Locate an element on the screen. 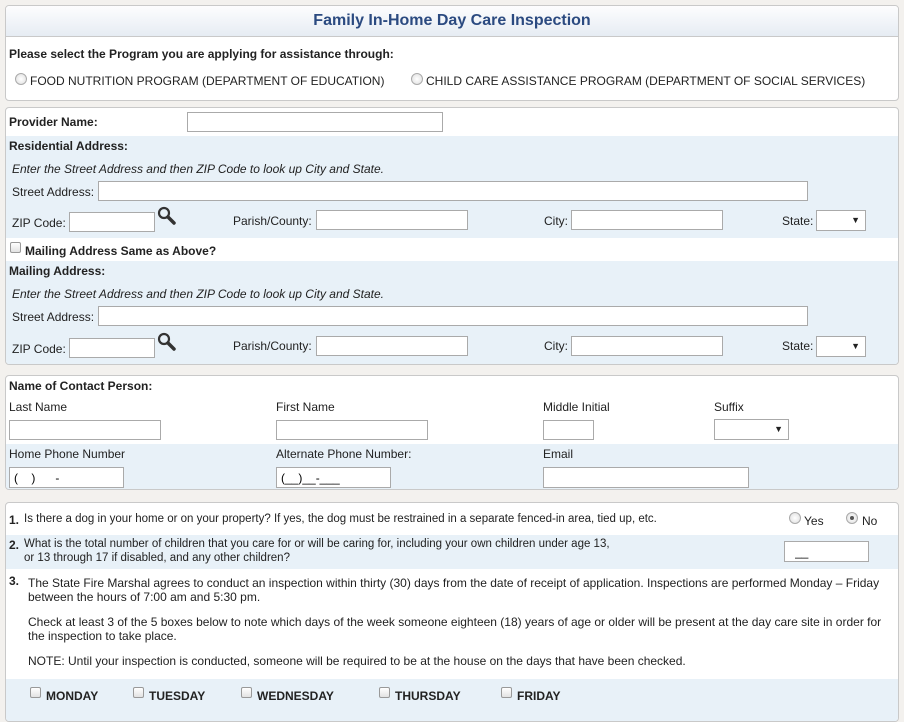 The height and width of the screenshot is (722, 904). parish-label: Parish/County: is located at coordinates (272, 221).